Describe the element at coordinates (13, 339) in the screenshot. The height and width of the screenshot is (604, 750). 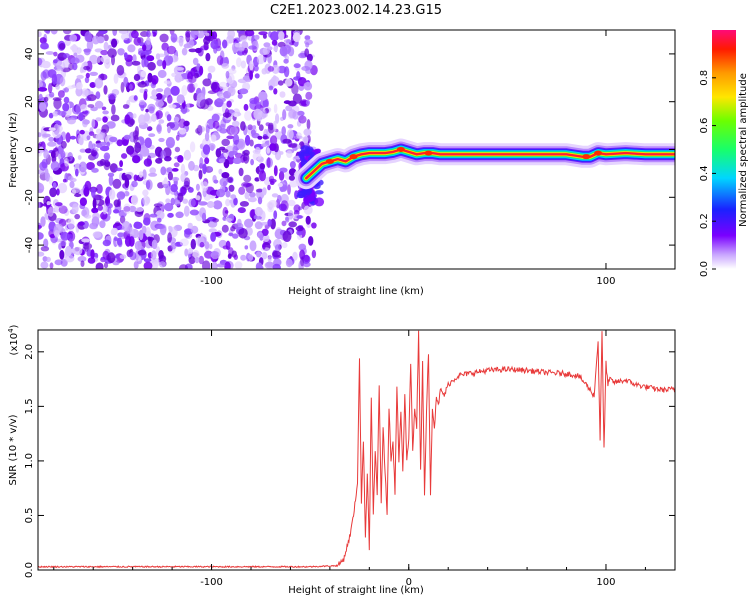
I see `snr-y-multiplier: (x104)` at that location.